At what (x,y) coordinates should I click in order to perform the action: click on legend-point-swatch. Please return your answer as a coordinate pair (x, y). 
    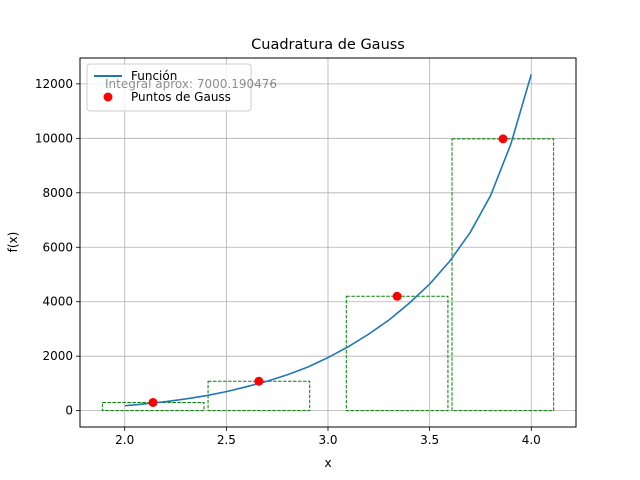
    Looking at the image, I should click on (108, 97).